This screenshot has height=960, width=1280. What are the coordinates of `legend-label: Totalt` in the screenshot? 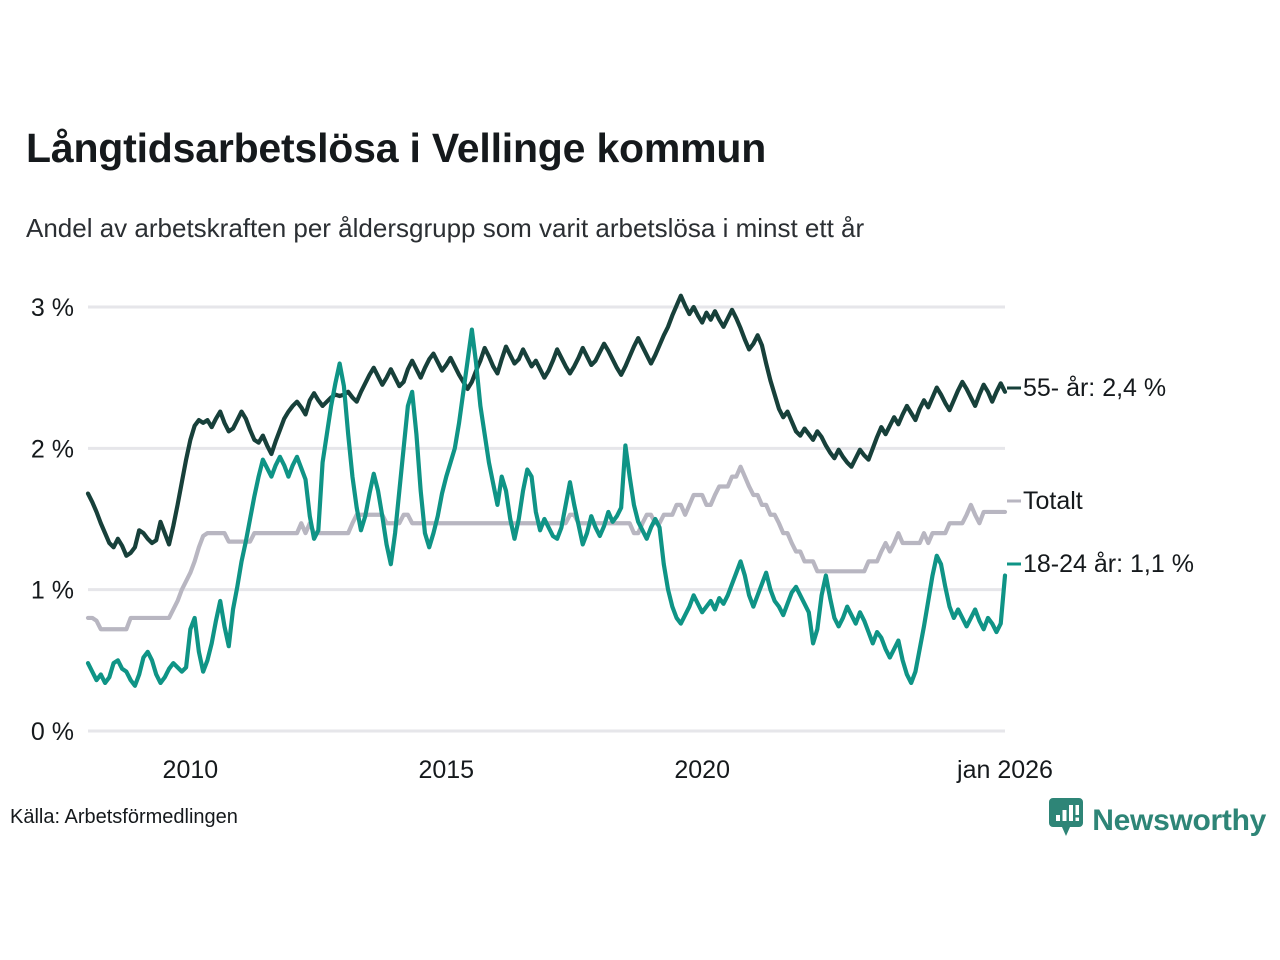 It's located at (1053, 501).